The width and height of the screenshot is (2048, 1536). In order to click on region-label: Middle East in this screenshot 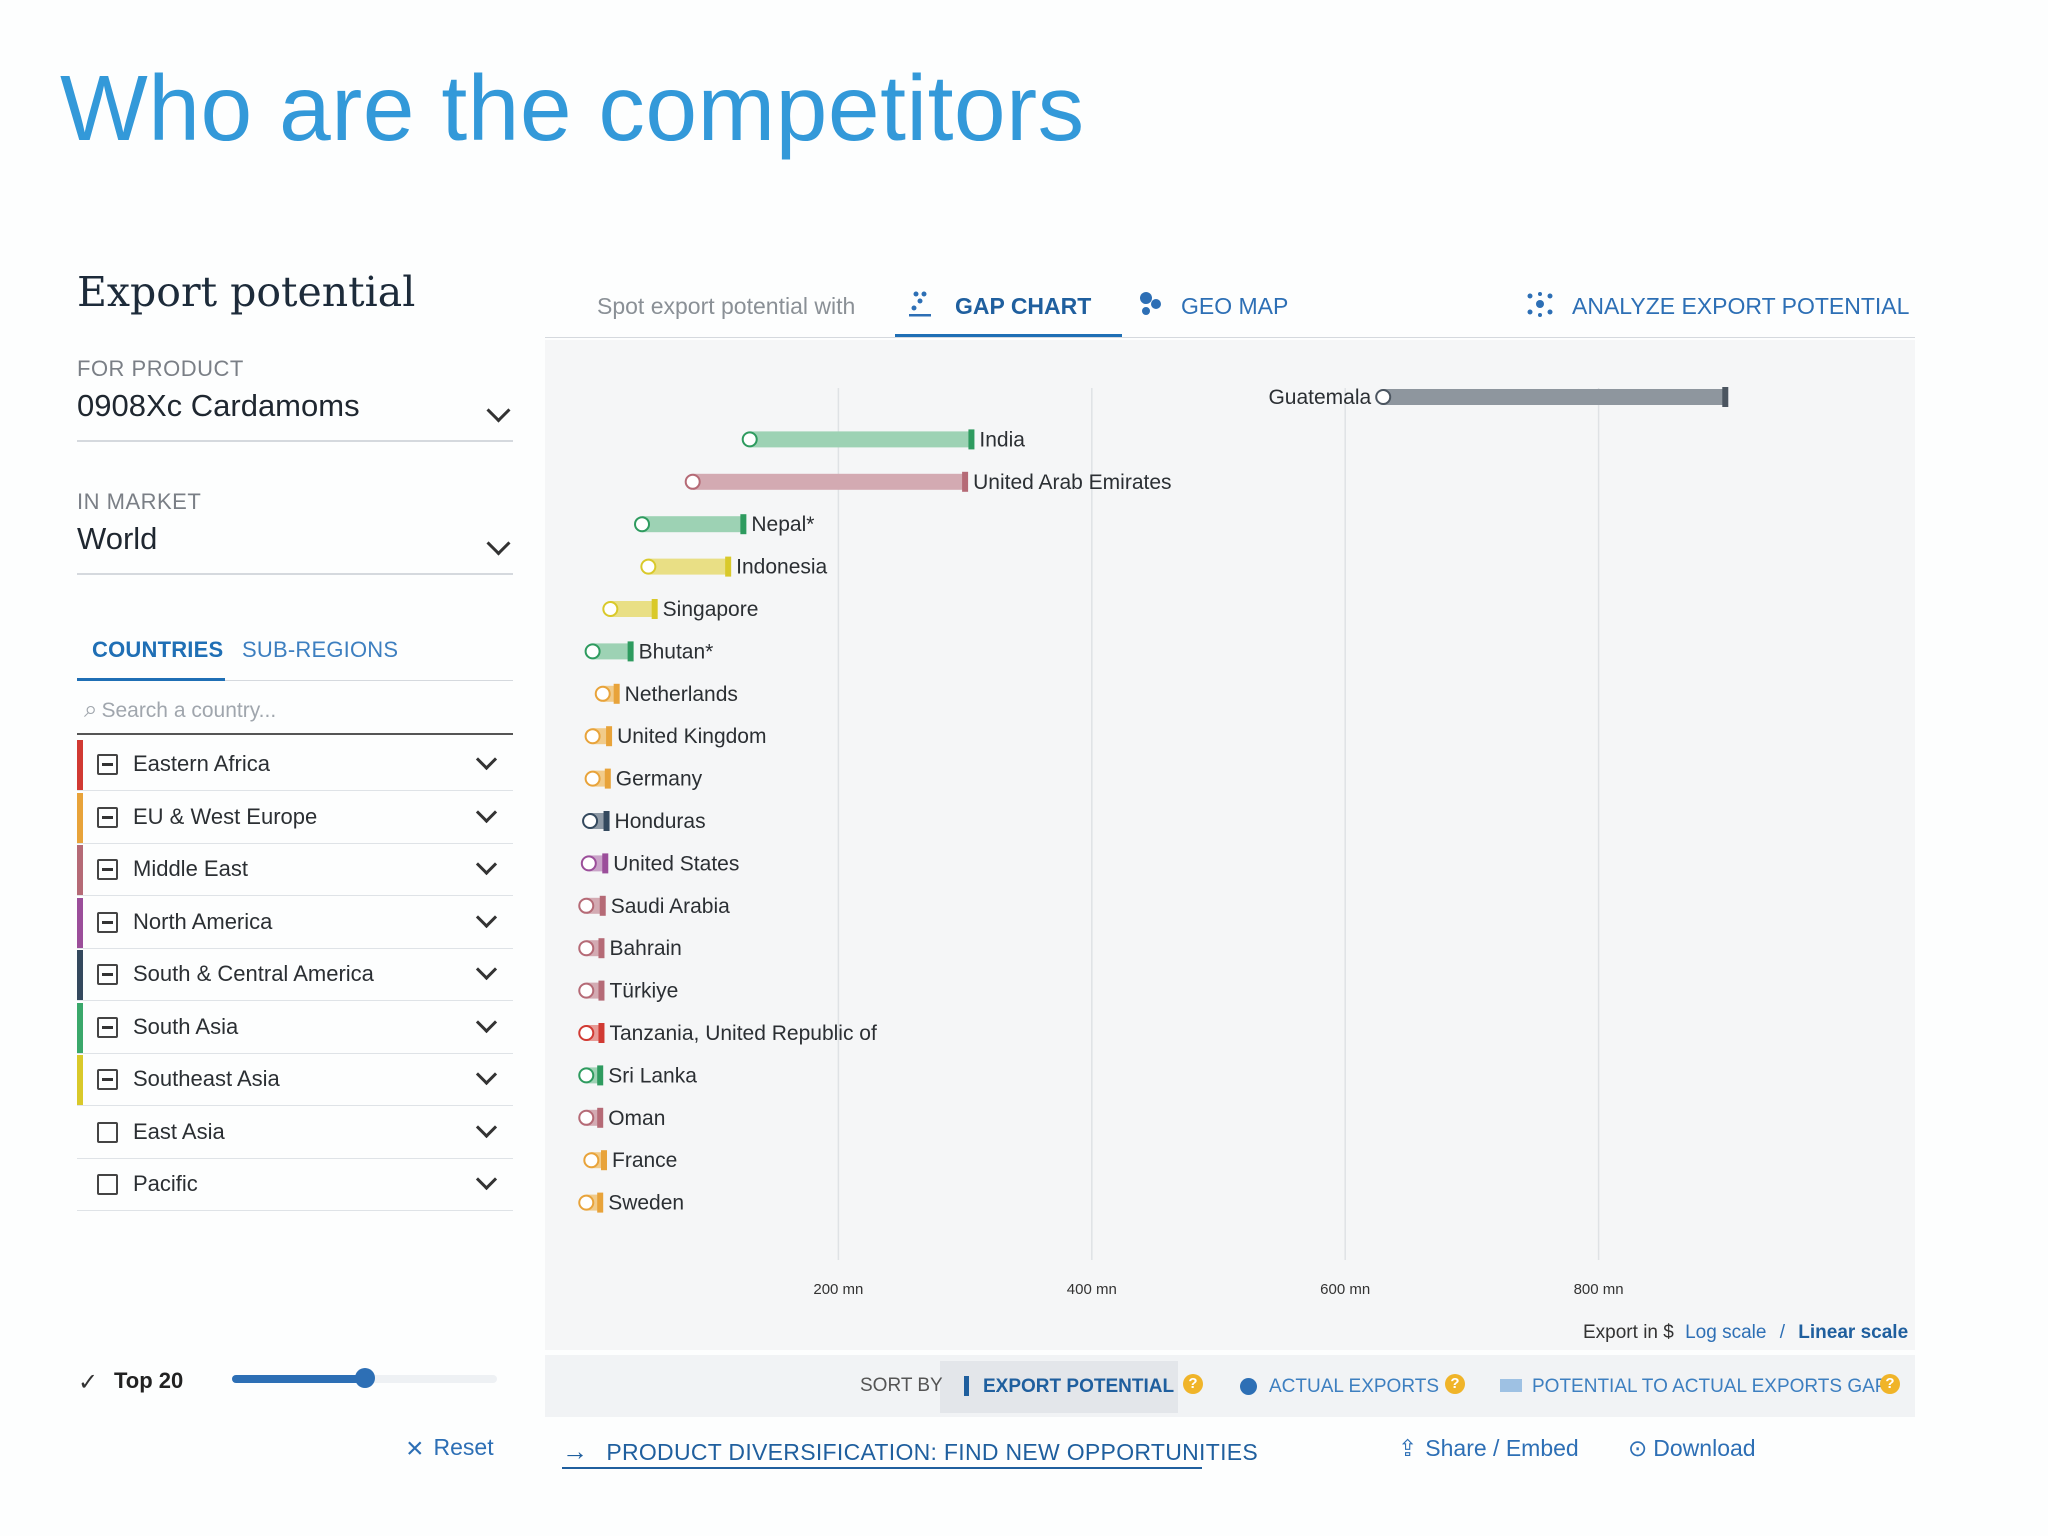, I will do `click(190, 868)`.